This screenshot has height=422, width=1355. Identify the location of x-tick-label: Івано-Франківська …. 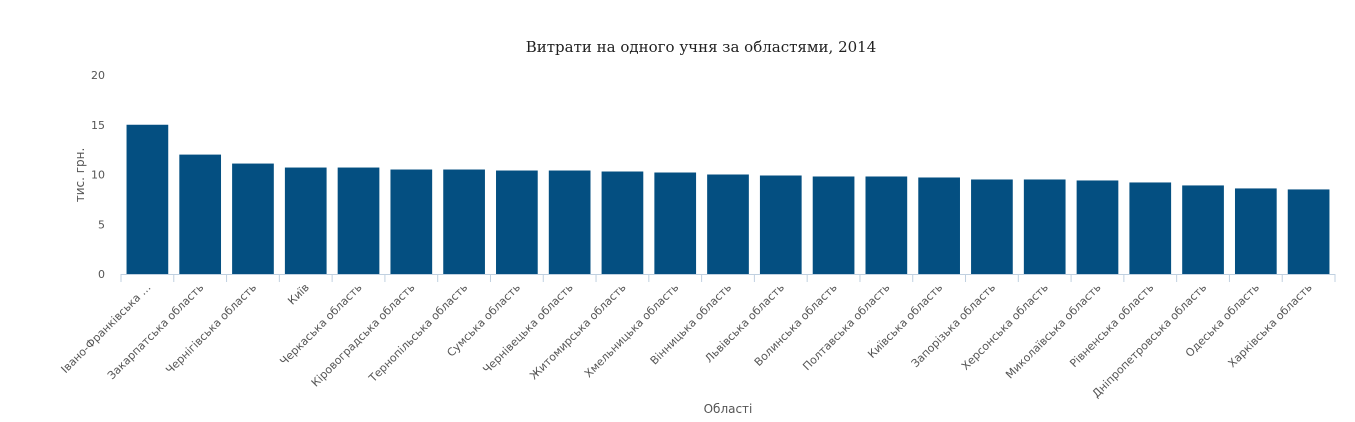
(106, 328).